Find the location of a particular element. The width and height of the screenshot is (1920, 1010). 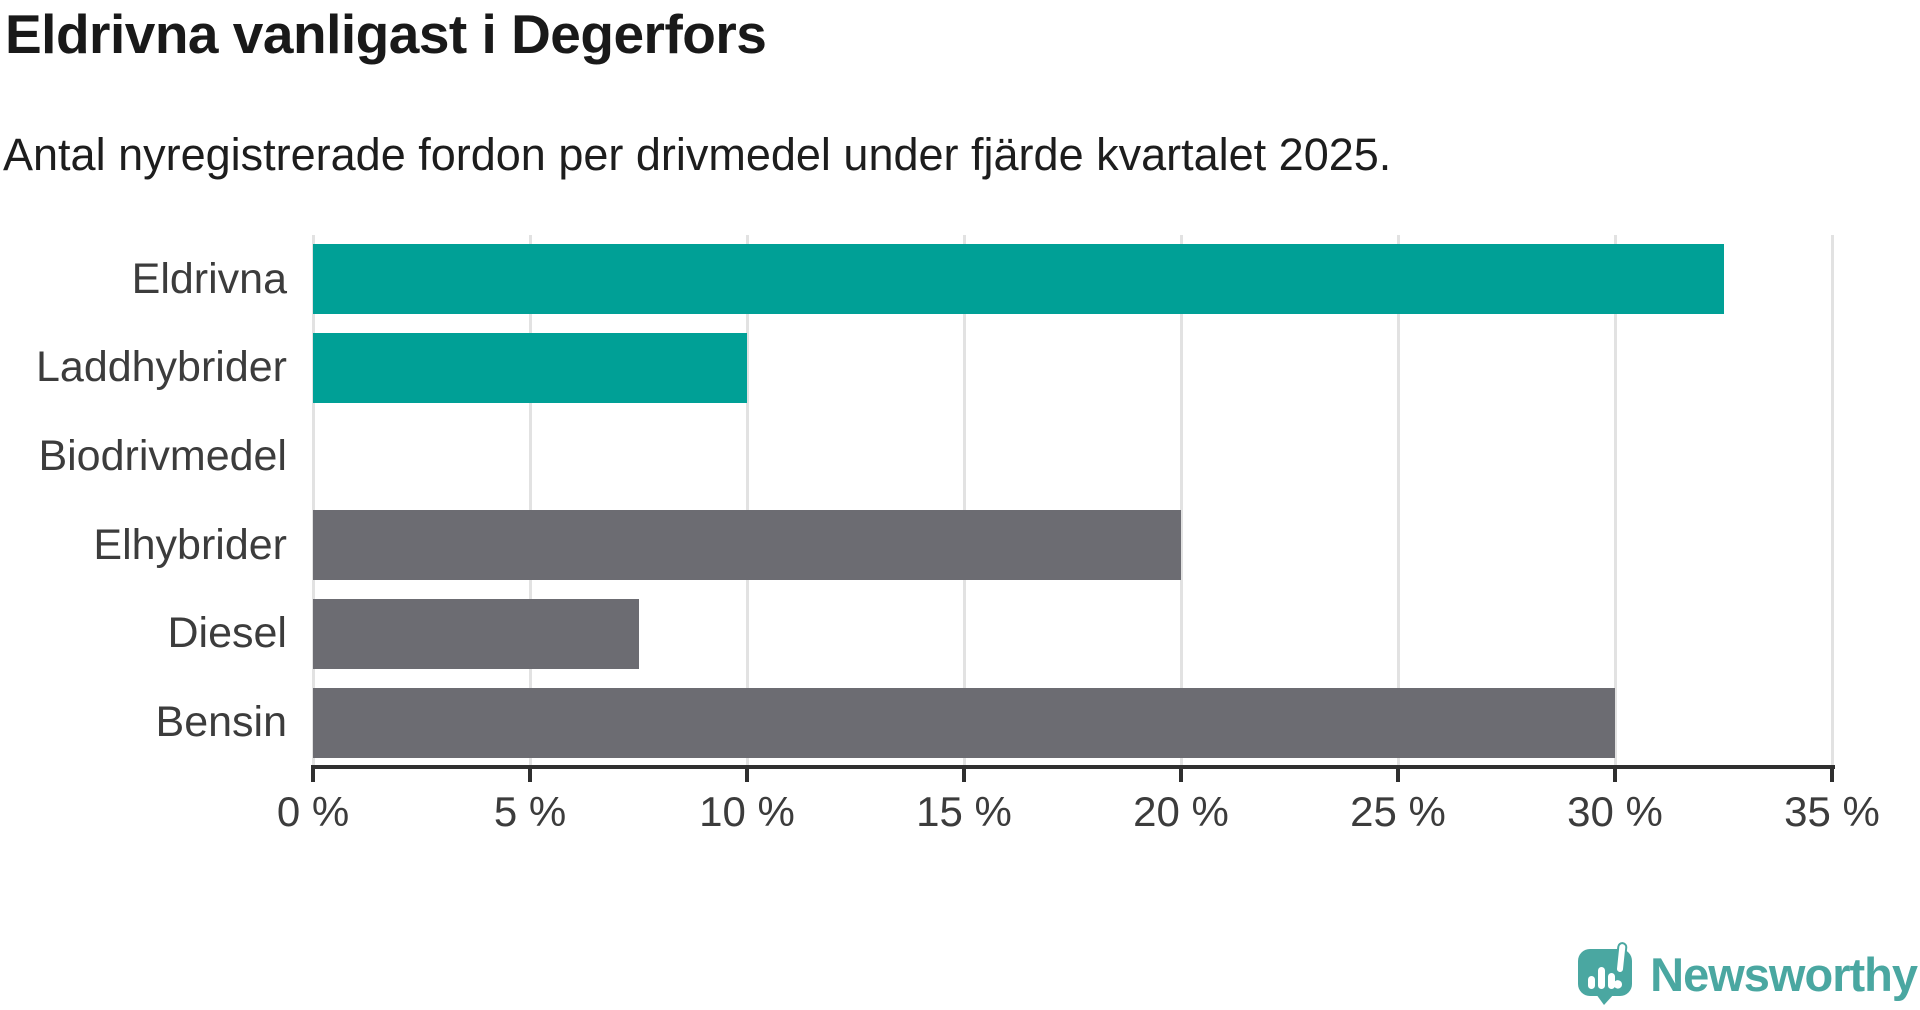

y-axis-label-bensin: Bensin is located at coordinates (221, 722).